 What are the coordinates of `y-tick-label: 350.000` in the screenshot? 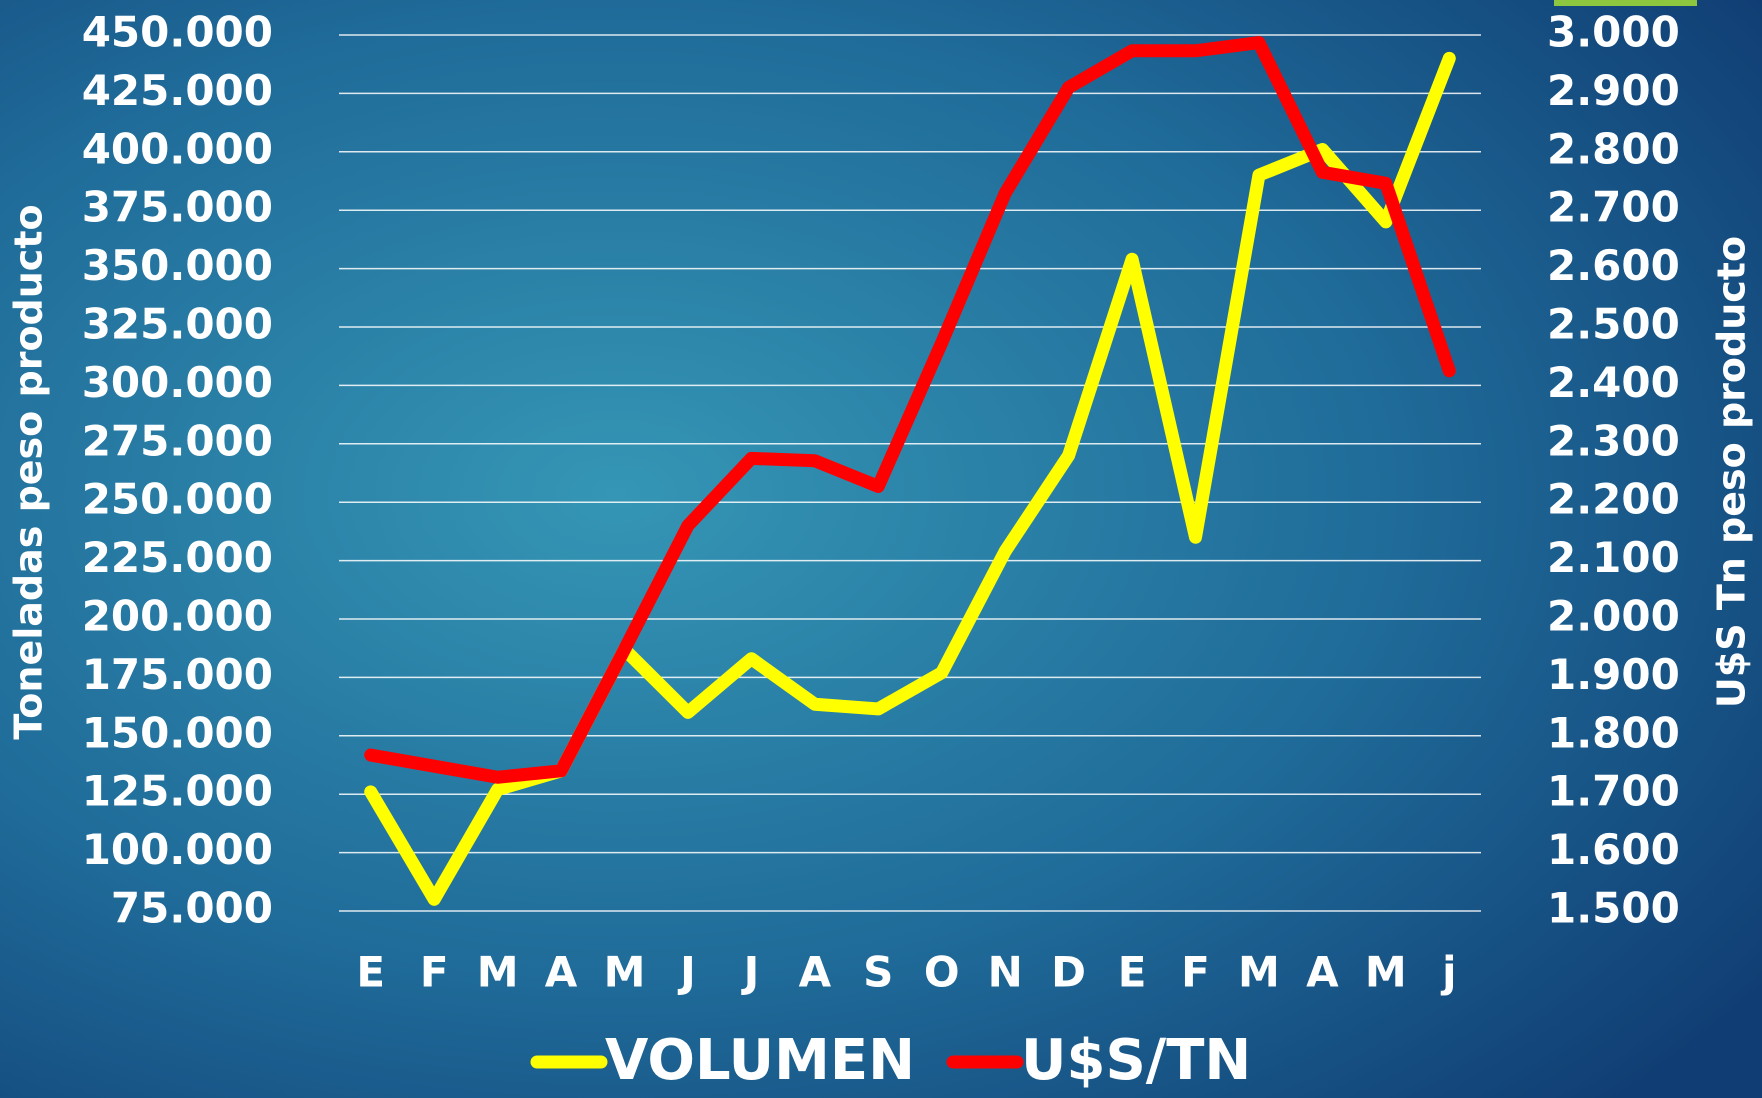 It's located at (177, 265).